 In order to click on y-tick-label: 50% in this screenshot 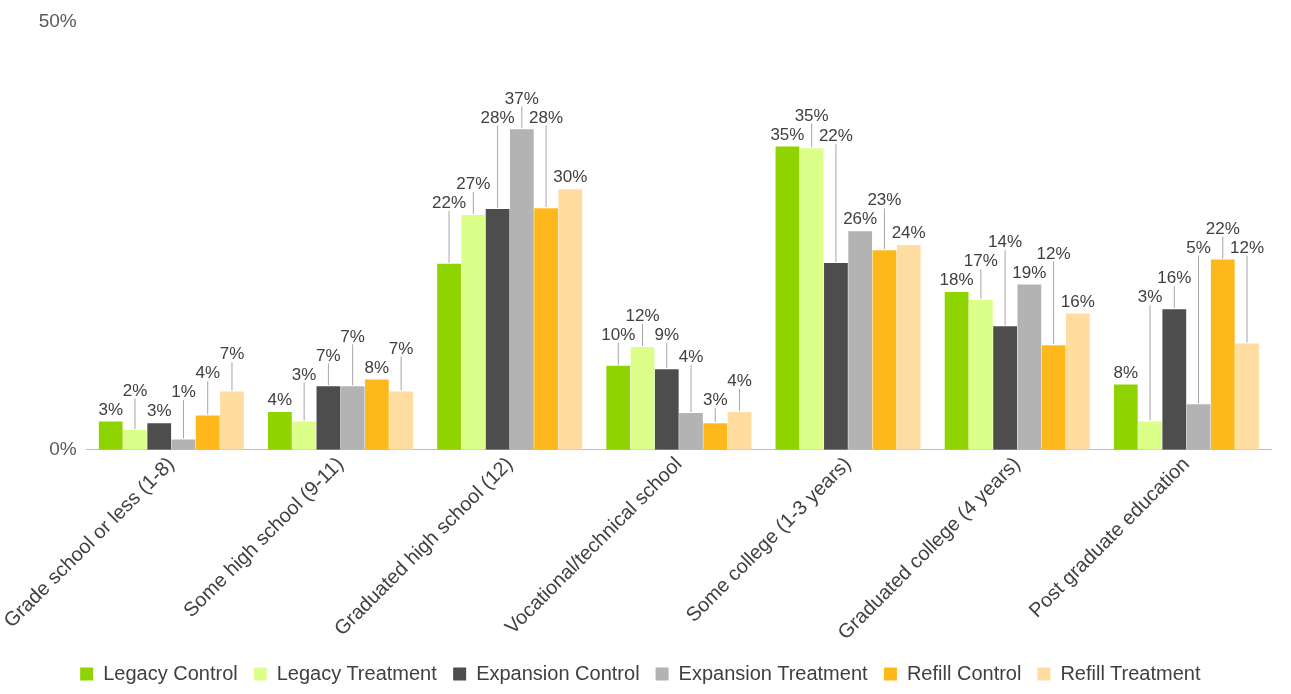, I will do `click(57, 20)`.